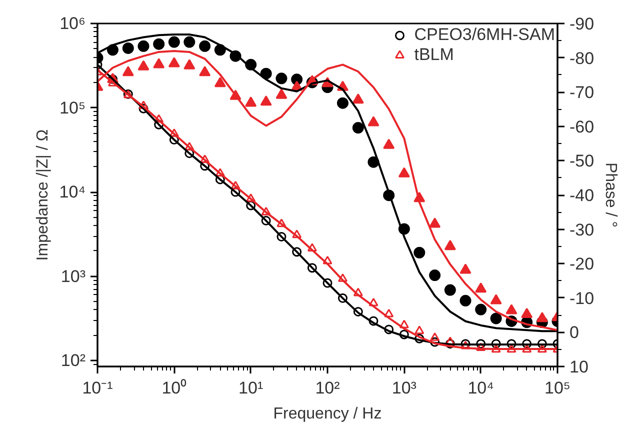 The height and width of the screenshot is (425, 622). I want to click on legend-label: CPEO3/6MH-SAM, so click(484, 35).